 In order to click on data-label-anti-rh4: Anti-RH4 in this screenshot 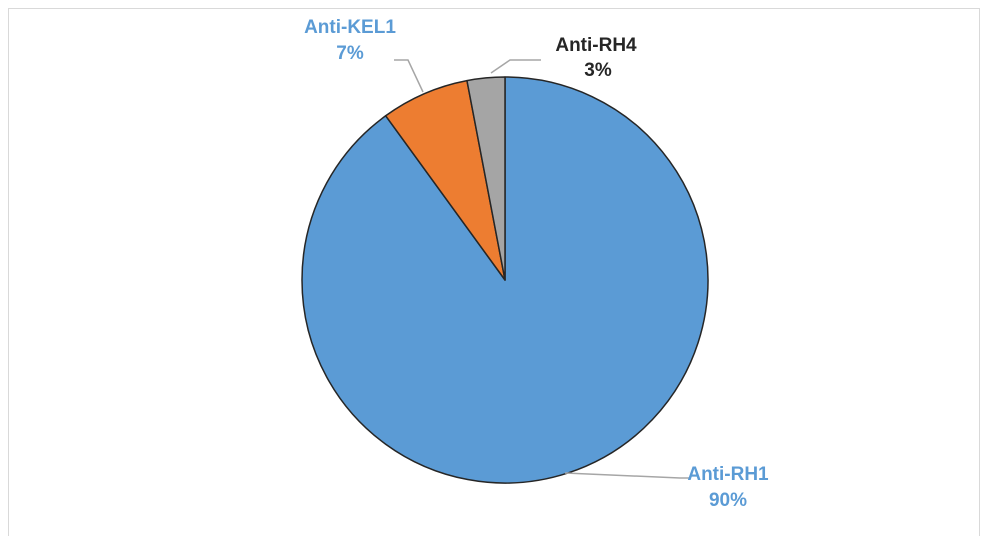, I will do `click(596, 45)`.